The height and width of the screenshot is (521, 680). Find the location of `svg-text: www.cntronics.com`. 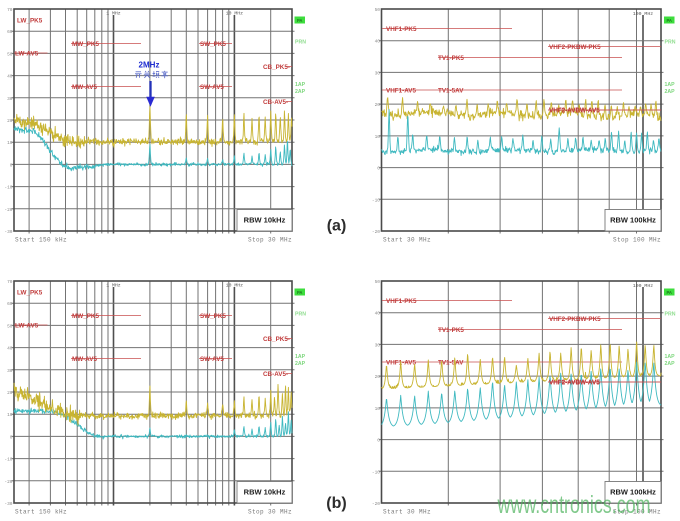

svg-text: www.cntronics.com is located at coordinates (574, 505).